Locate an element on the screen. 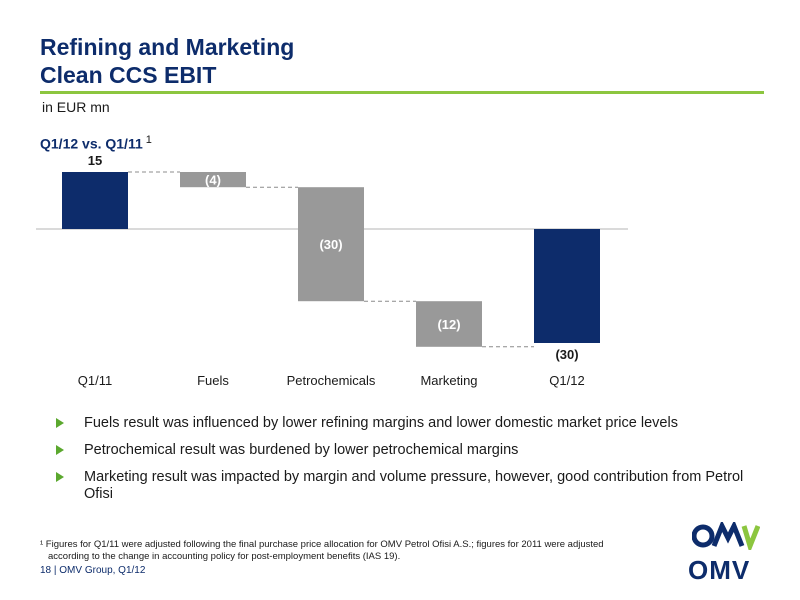 The image size is (800, 600). chart-subtitle-text: Q1/12 vs. Q1/11 is located at coordinates (91, 143).